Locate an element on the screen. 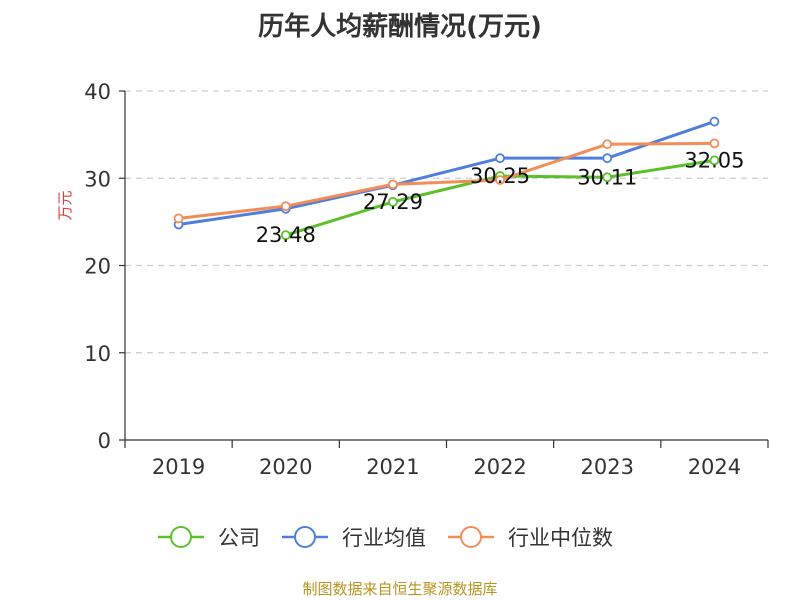 This screenshot has height=600, width=800. data-label: 27.29 is located at coordinates (393, 202).